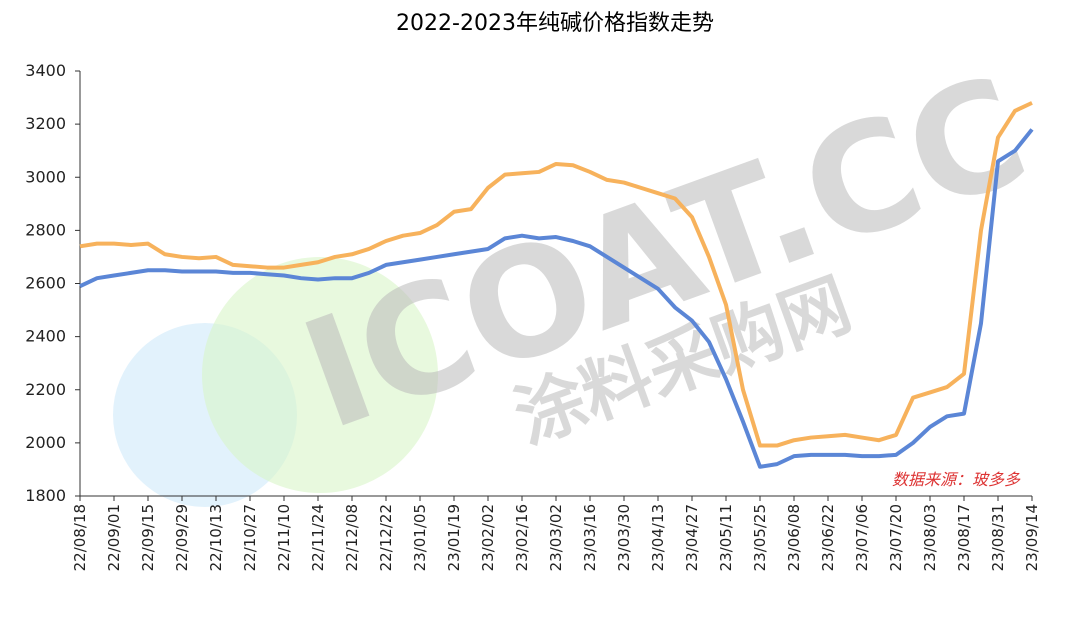  What do you see at coordinates (45, 495) in the screenshot?
I see `y-tick-label: 1800` at bounding box center [45, 495].